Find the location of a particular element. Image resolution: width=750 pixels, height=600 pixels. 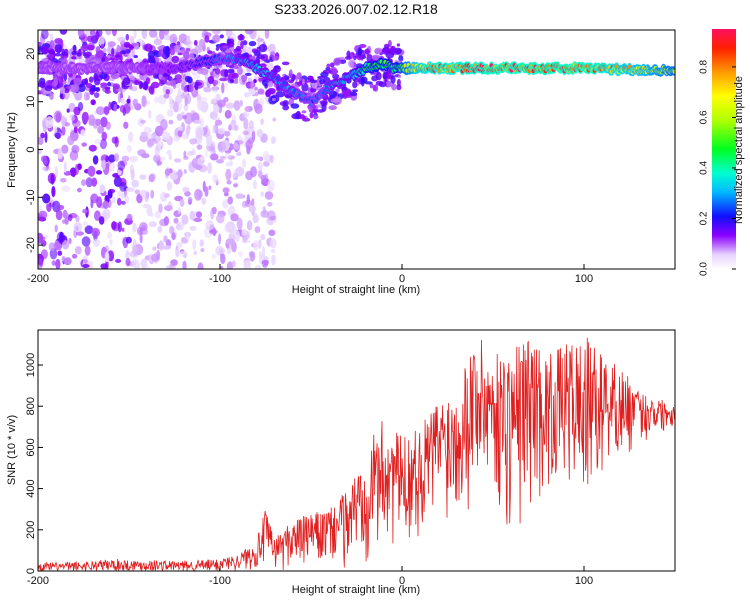

snr-ytick-label: 600 is located at coordinates (31, 447).